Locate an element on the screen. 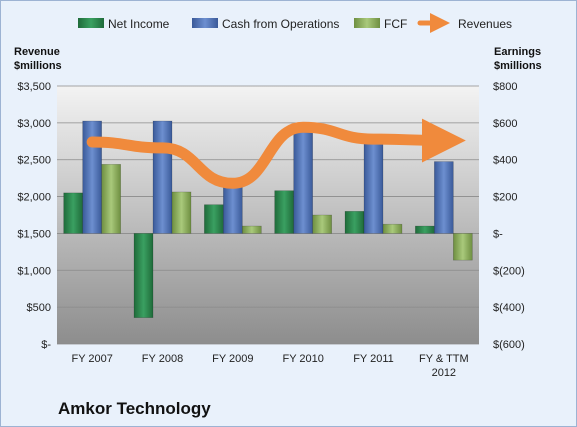 This screenshot has width=577, height=427. left-axis-title-line2: $millions is located at coordinates (38, 66).